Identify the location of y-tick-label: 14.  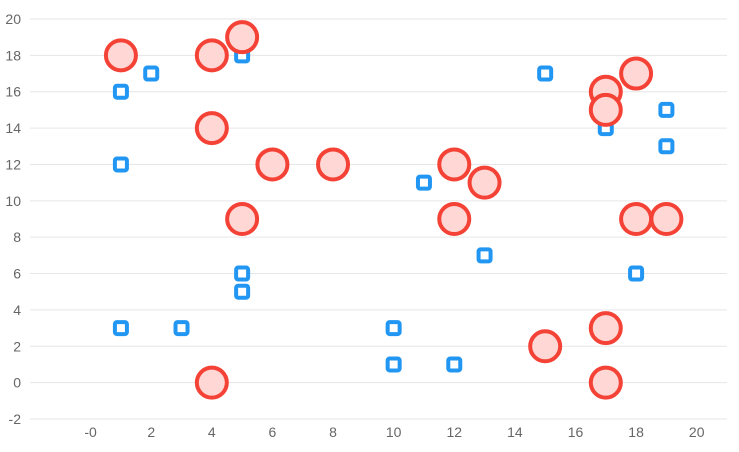
(13, 128).